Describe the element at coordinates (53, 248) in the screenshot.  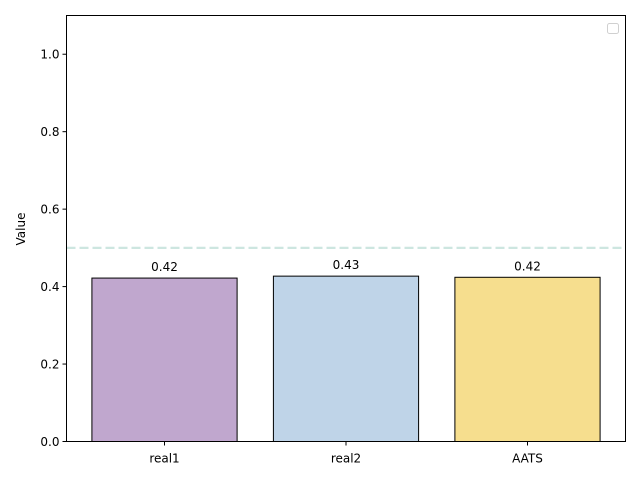
I see `y-axis: 0.0 0.2 0.4 0.6 0.8 1.0` at that location.